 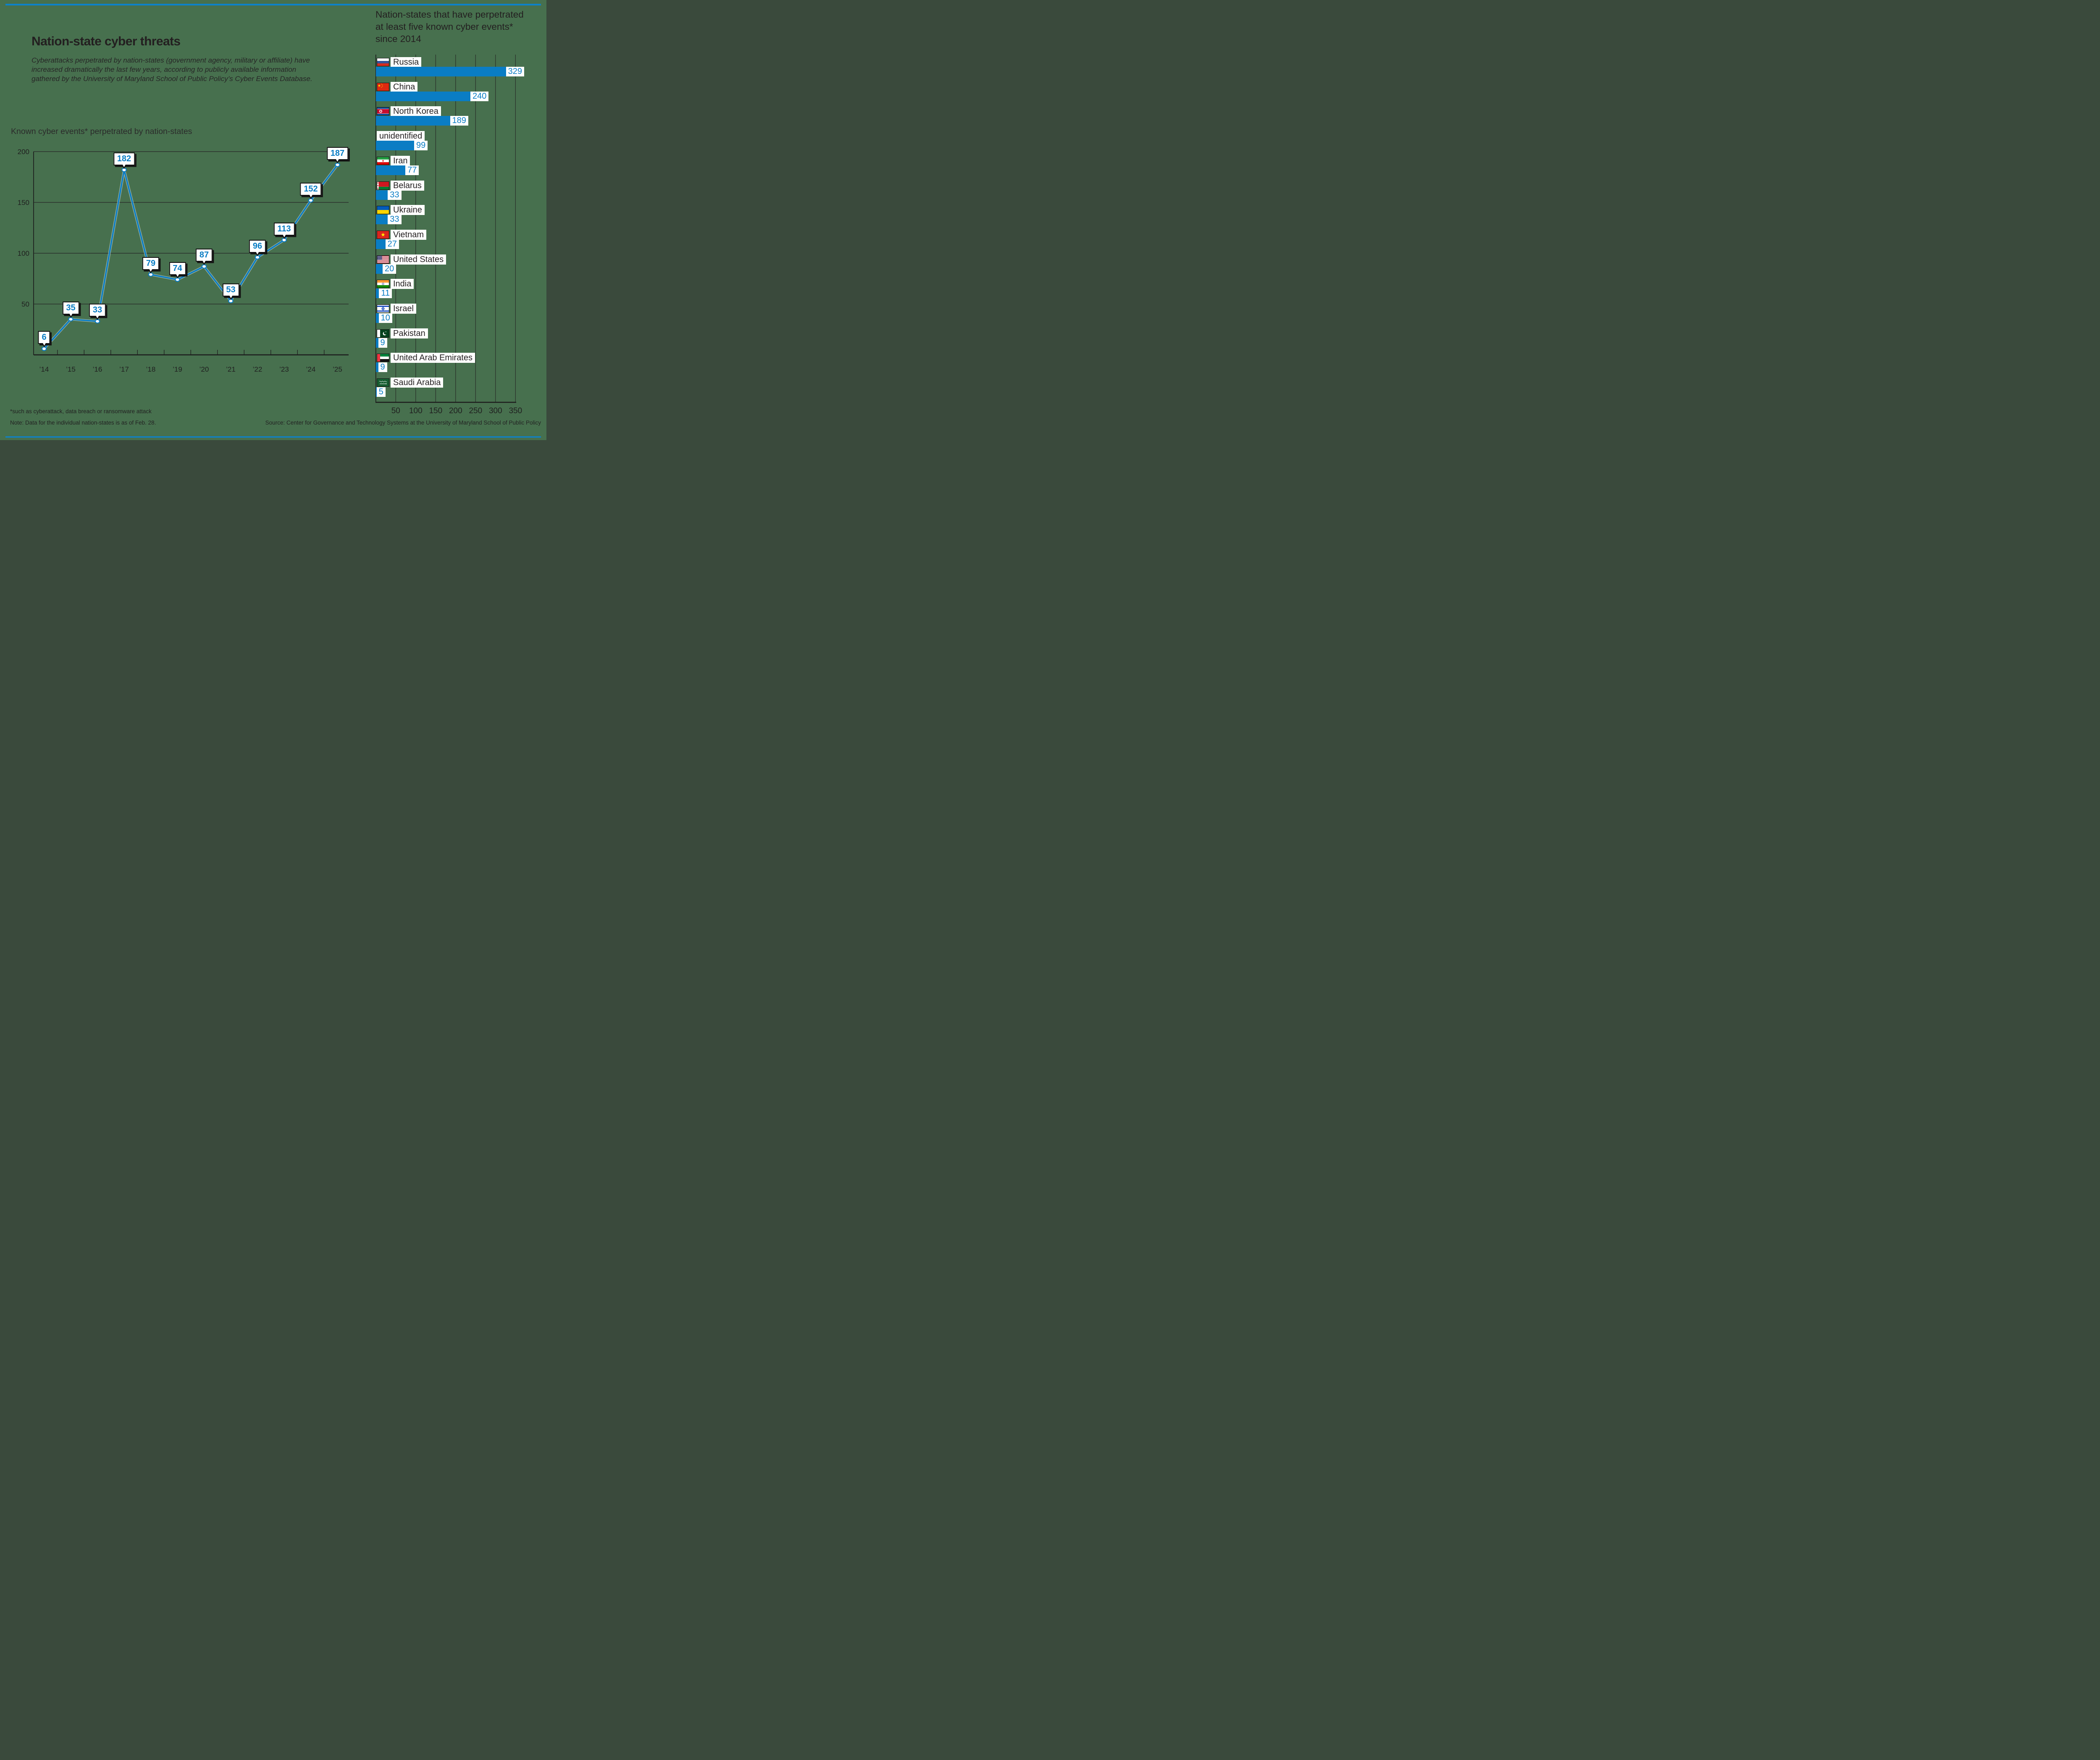 I want to click on bar-x-axis-label: 50, so click(x=395, y=411).